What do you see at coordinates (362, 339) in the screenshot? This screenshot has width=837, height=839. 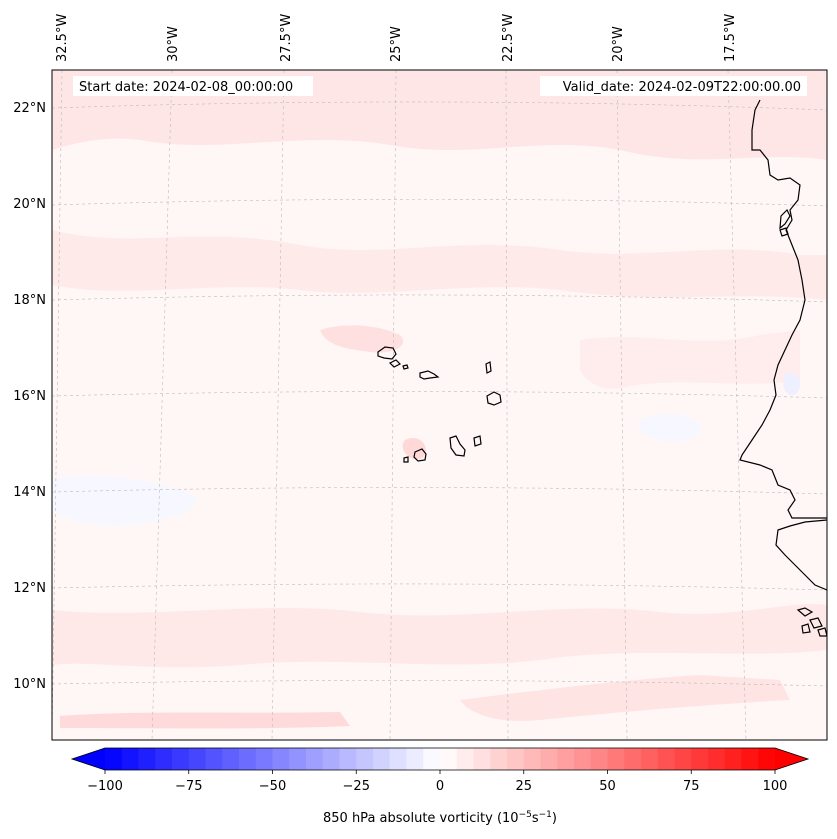 I see `vorticity-patch-islands` at bounding box center [362, 339].